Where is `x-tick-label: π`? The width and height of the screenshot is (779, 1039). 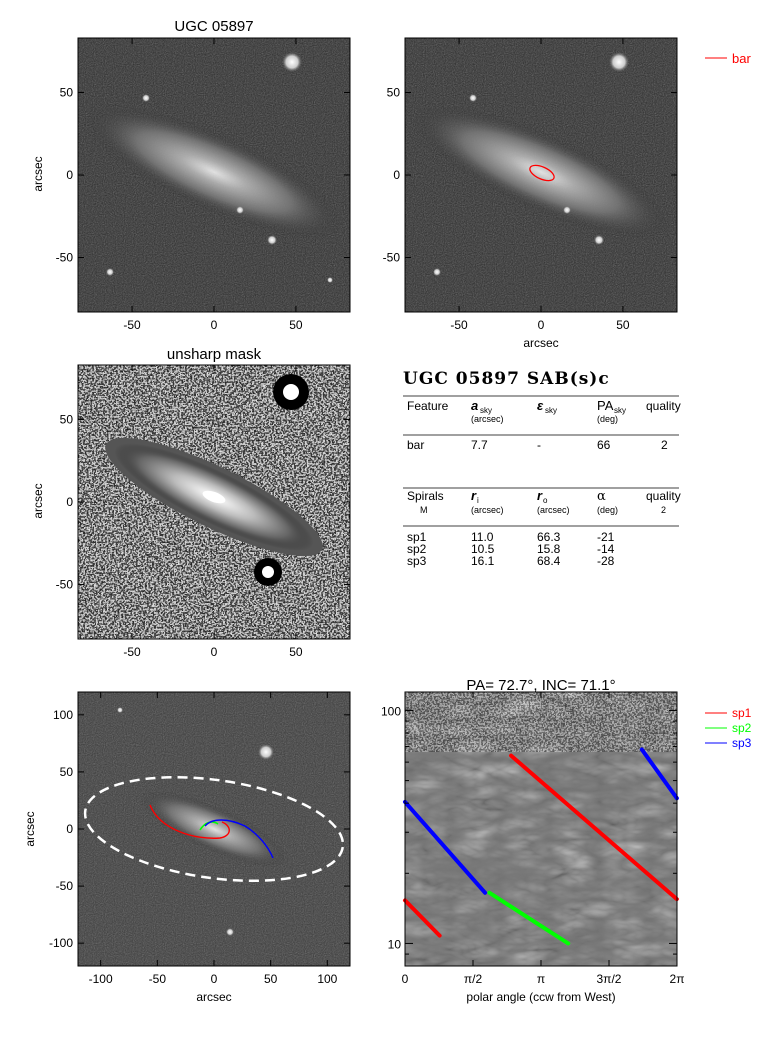 x-tick-label: π is located at coordinates (541, 979).